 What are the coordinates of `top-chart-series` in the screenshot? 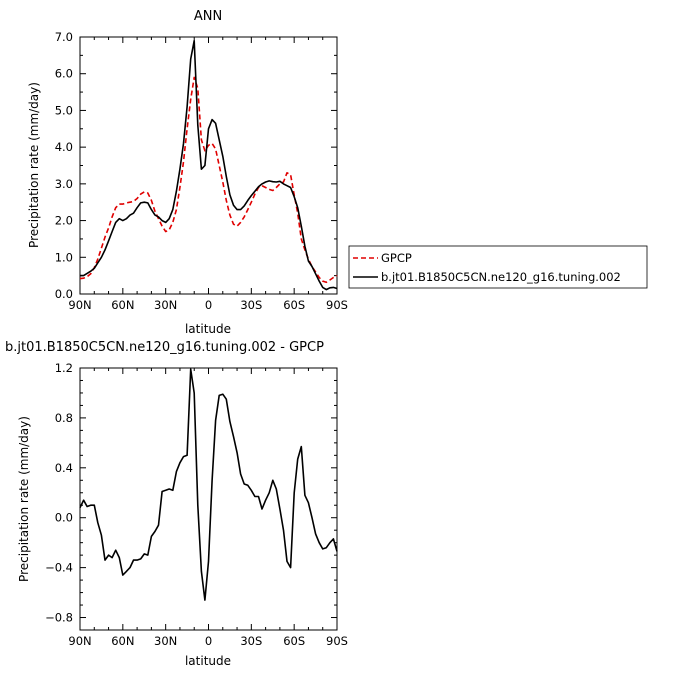 It's located at (208, 165).